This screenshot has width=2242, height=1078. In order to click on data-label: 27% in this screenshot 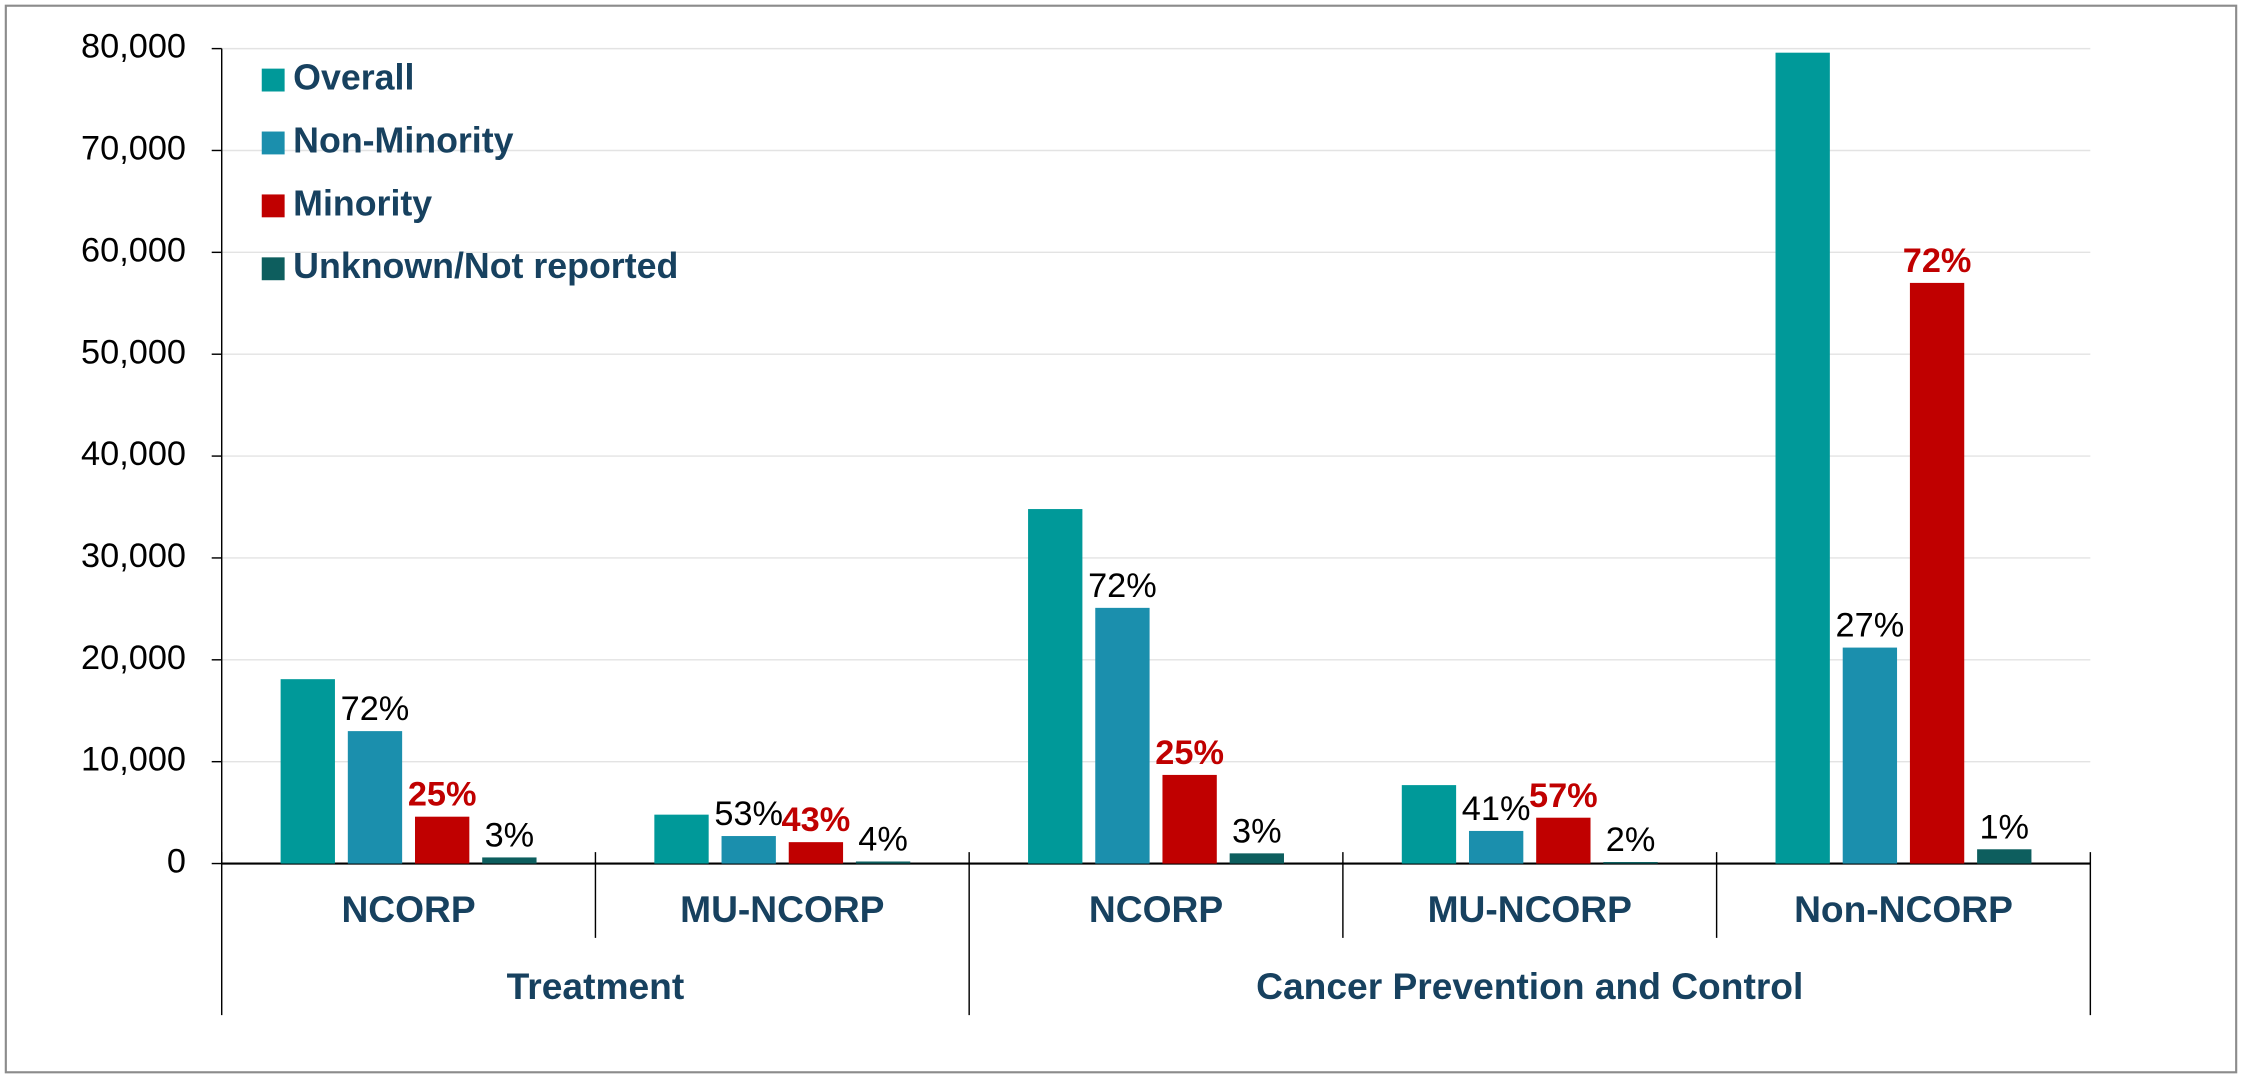, I will do `click(1870, 626)`.